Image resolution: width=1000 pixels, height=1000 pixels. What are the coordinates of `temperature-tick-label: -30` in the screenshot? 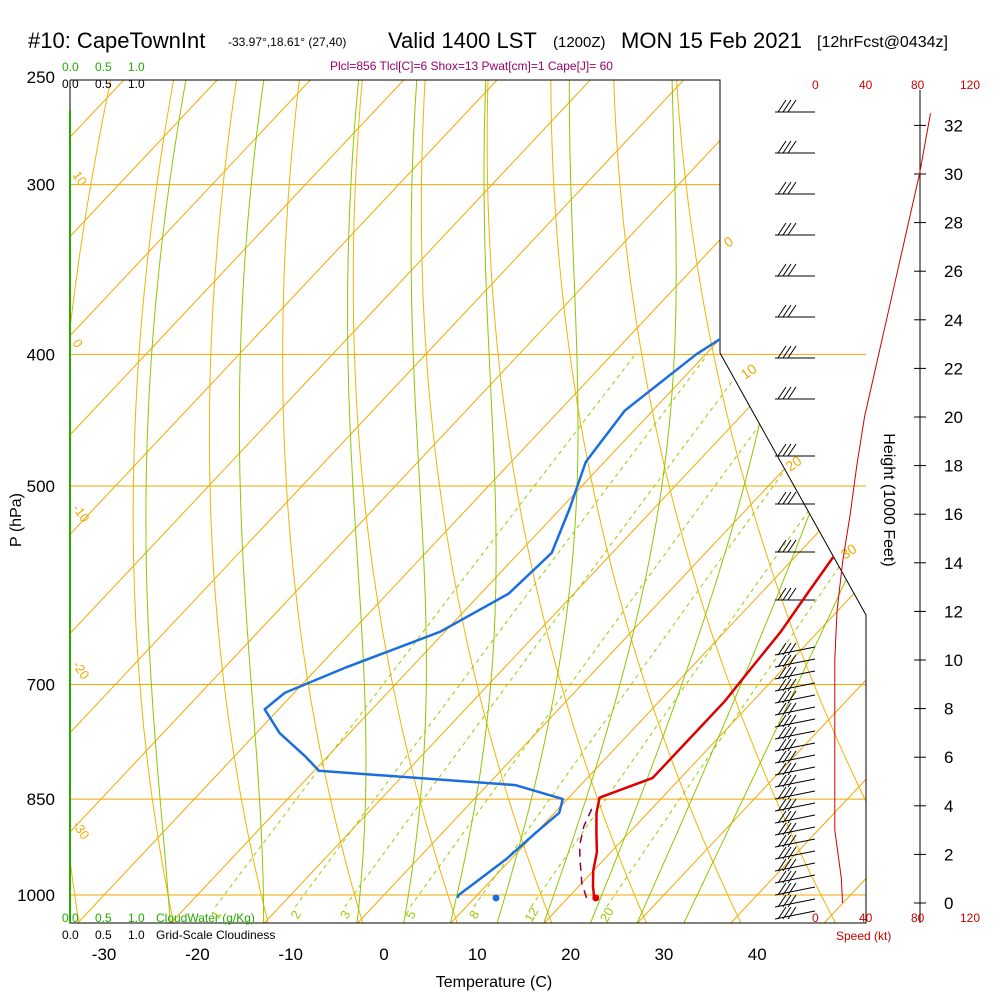 It's located at (104, 954).